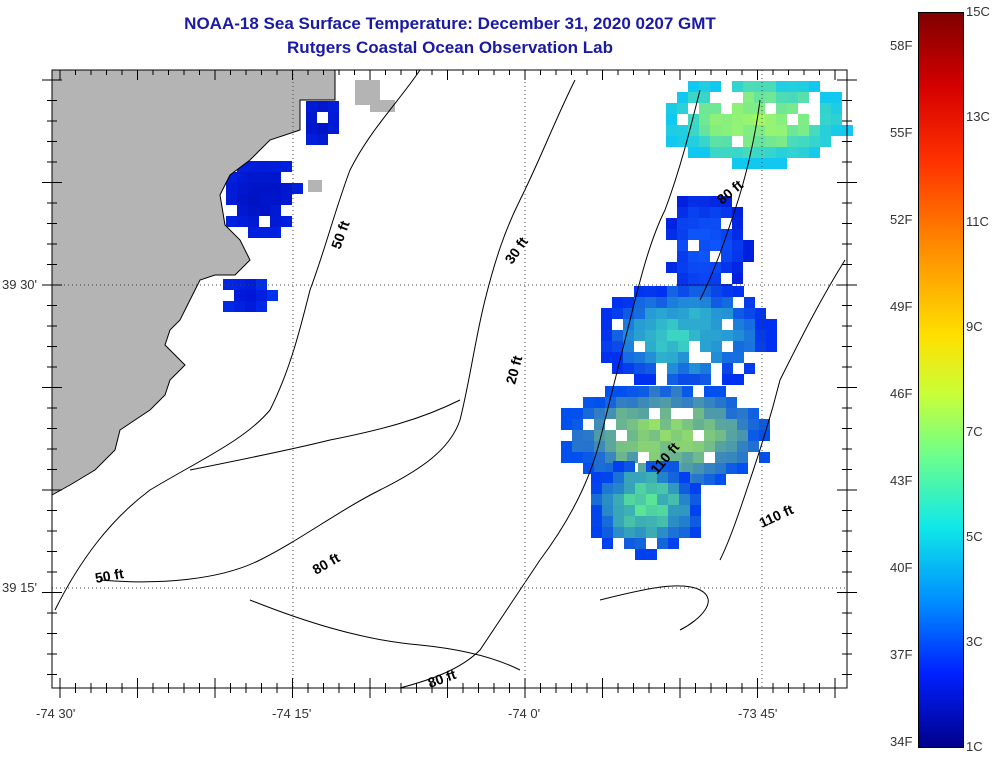 This screenshot has width=992, height=761. I want to click on land-patch-north, so click(351, 136).